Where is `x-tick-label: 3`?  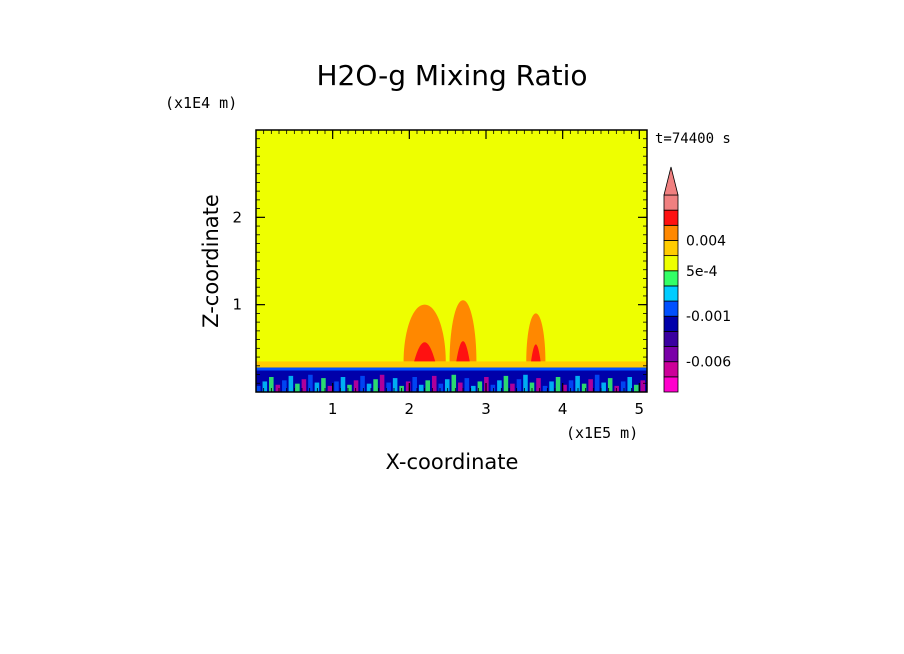 x-tick-label: 3 is located at coordinates (486, 409).